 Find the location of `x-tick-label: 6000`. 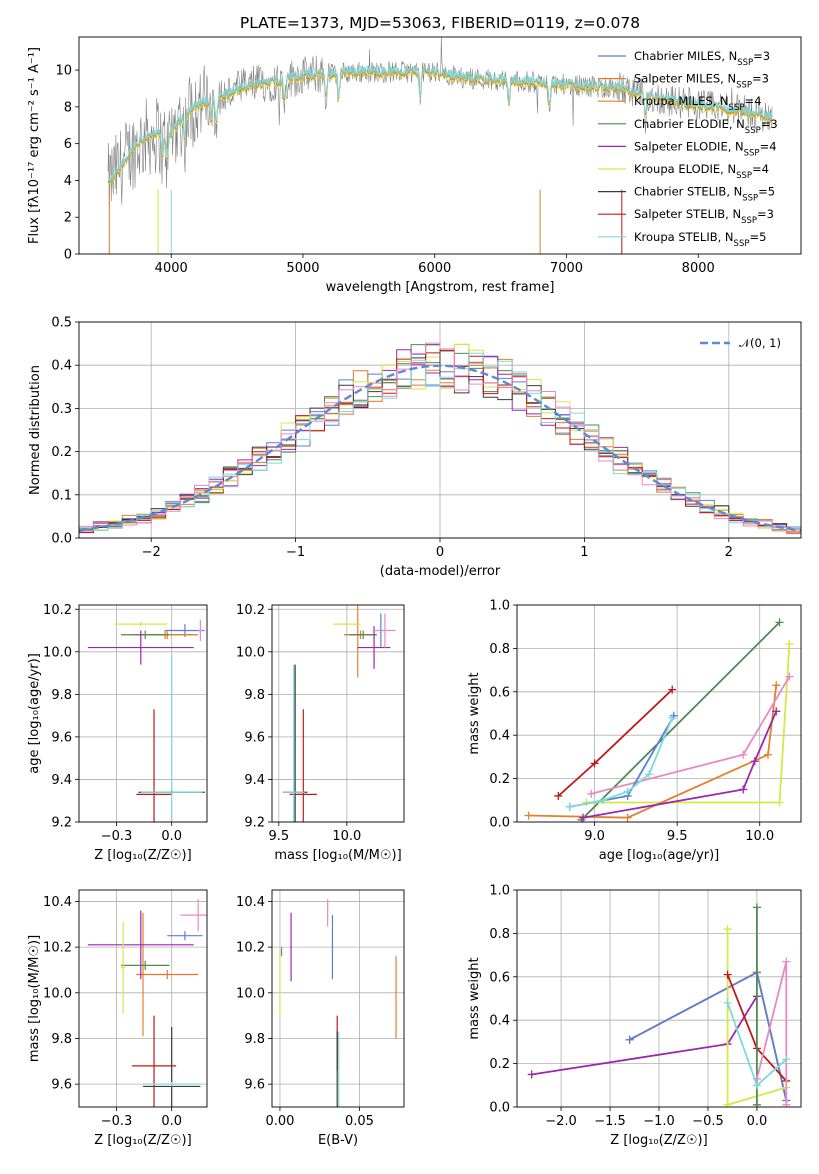

x-tick-label: 6000 is located at coordinates (434, 268).